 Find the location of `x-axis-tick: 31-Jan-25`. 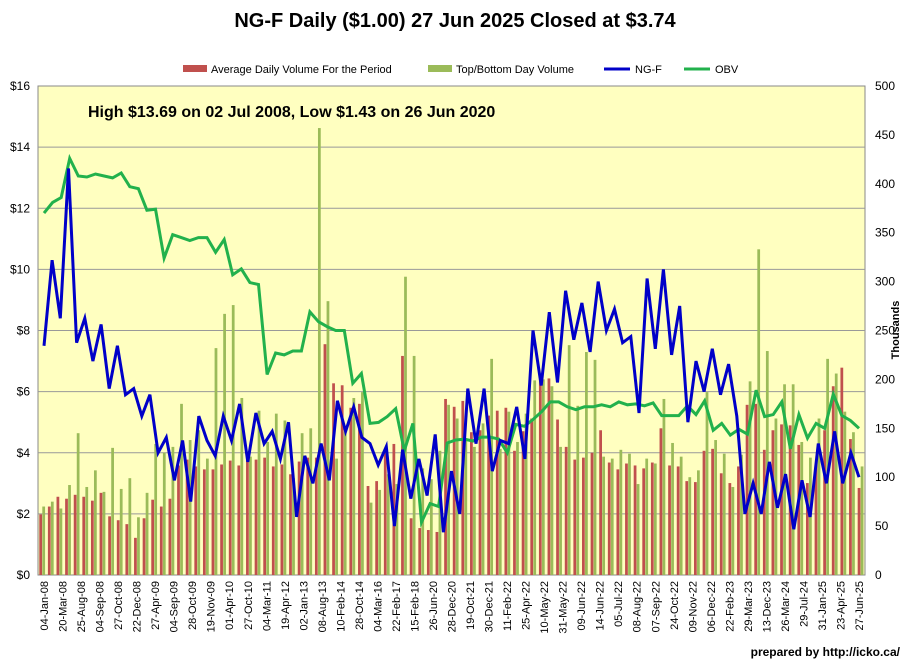

x-axis-tick: 31-Jan-25 is located at coordinates (823, 606).